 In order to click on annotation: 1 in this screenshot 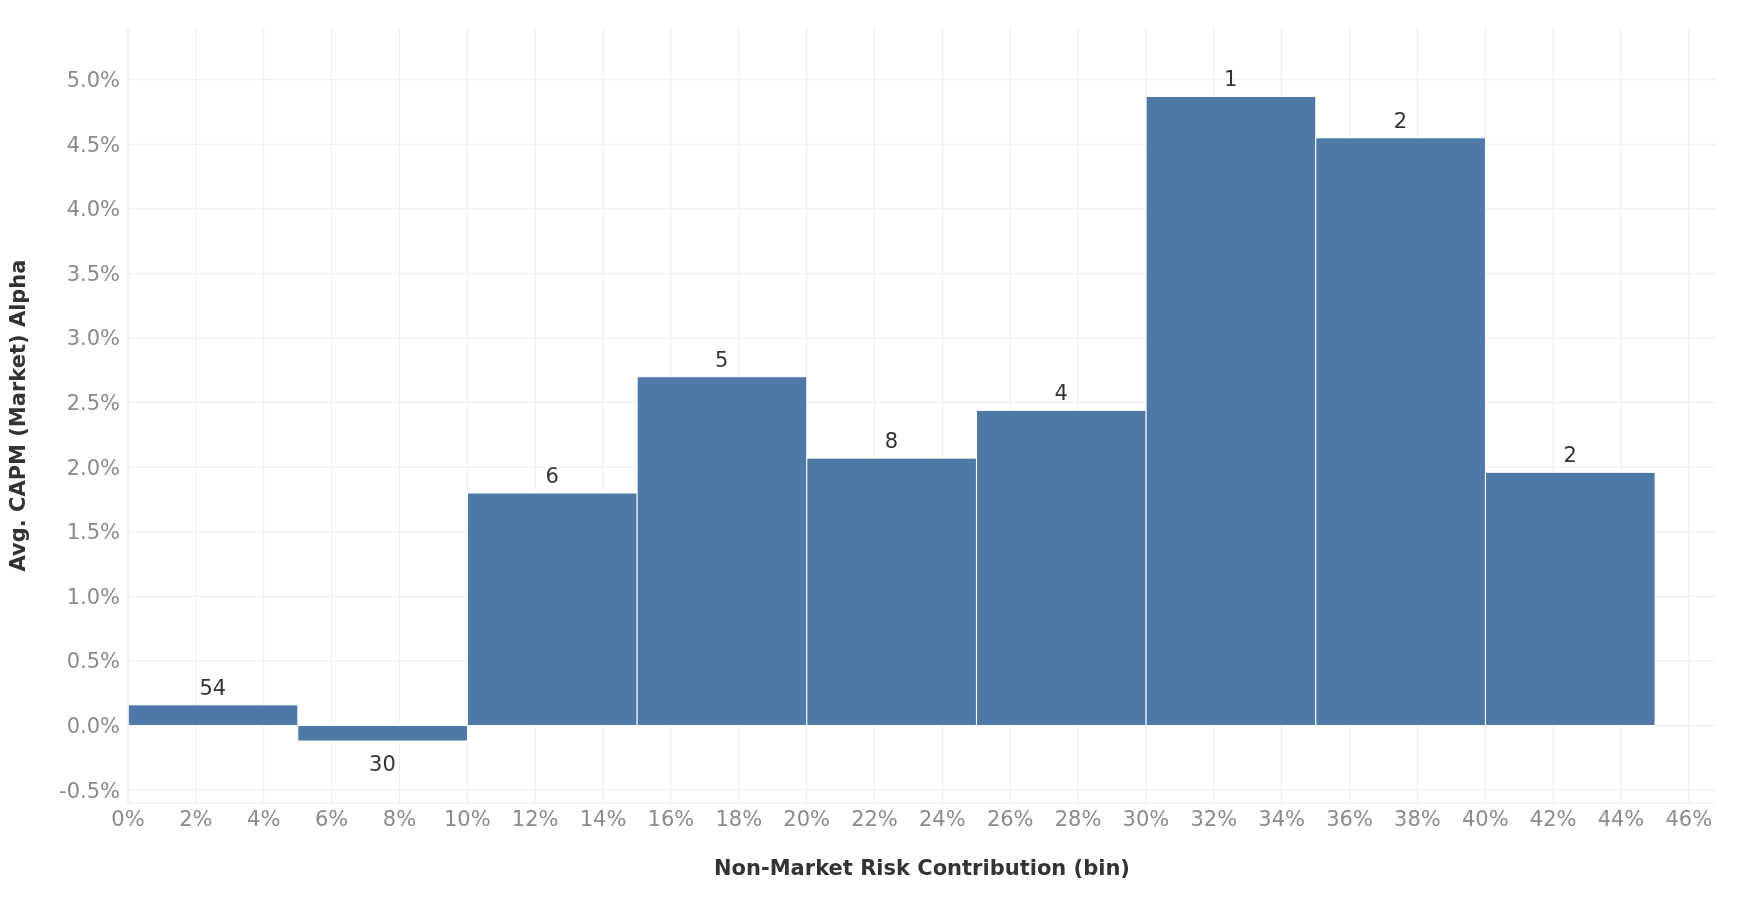, I will do `click(1231, 79)`.